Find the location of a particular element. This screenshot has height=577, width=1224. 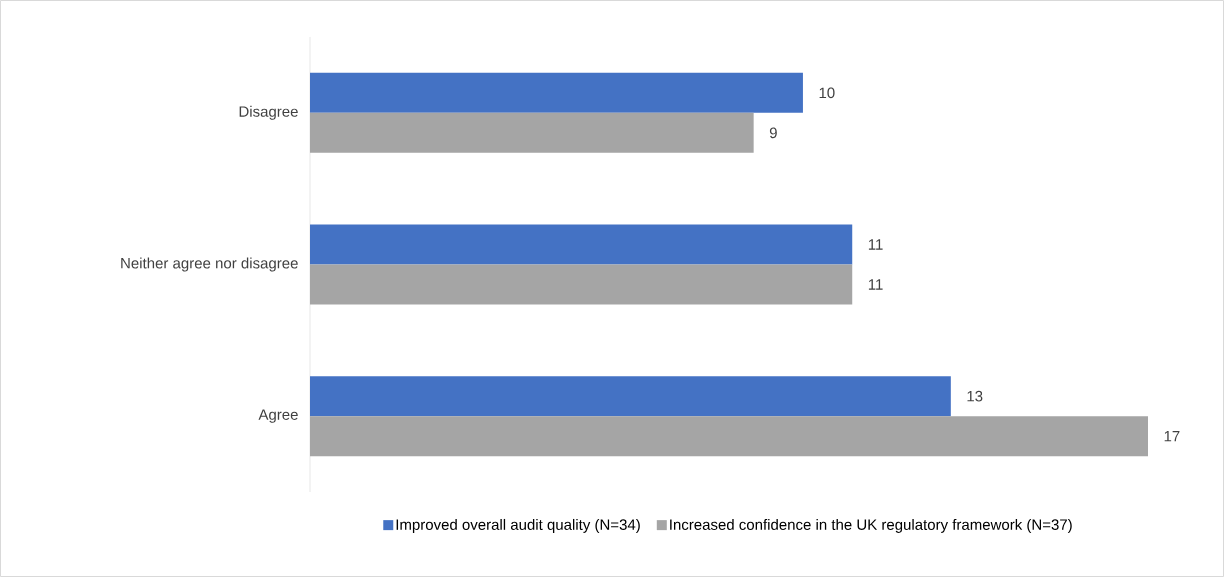

data-label: 9 is located at coordinates (773, 133).